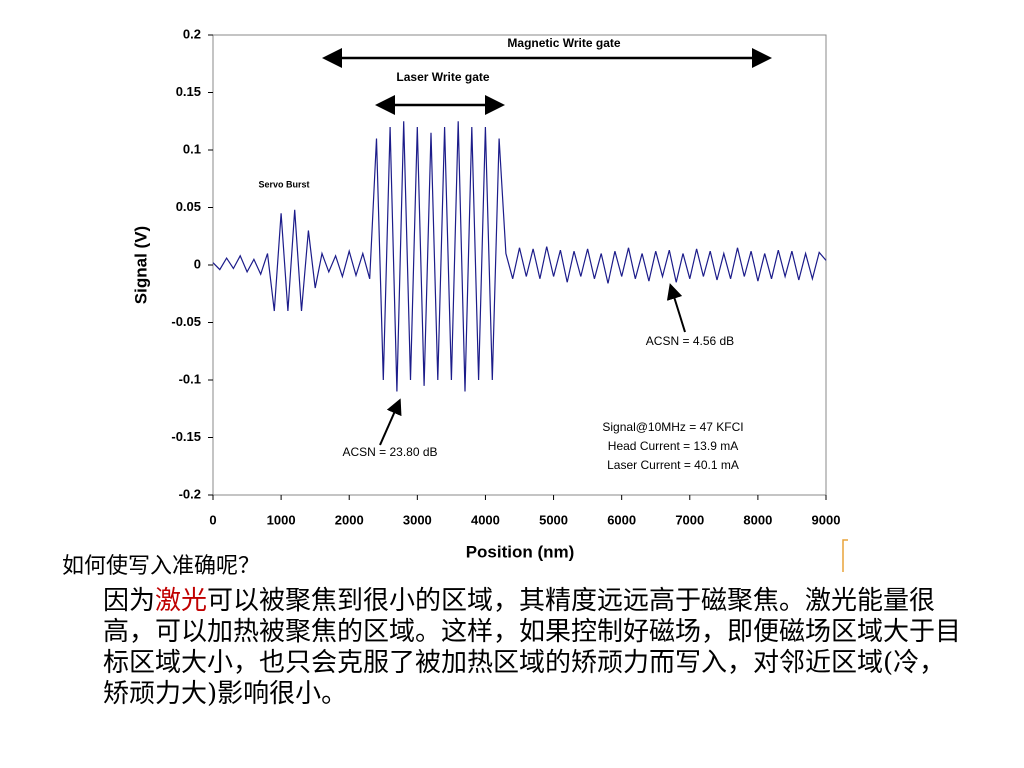  What do you see at coordinates (283, 184) in the screenshot?
I see `annotation: Servo Burst` at bounding box center [283, 184].